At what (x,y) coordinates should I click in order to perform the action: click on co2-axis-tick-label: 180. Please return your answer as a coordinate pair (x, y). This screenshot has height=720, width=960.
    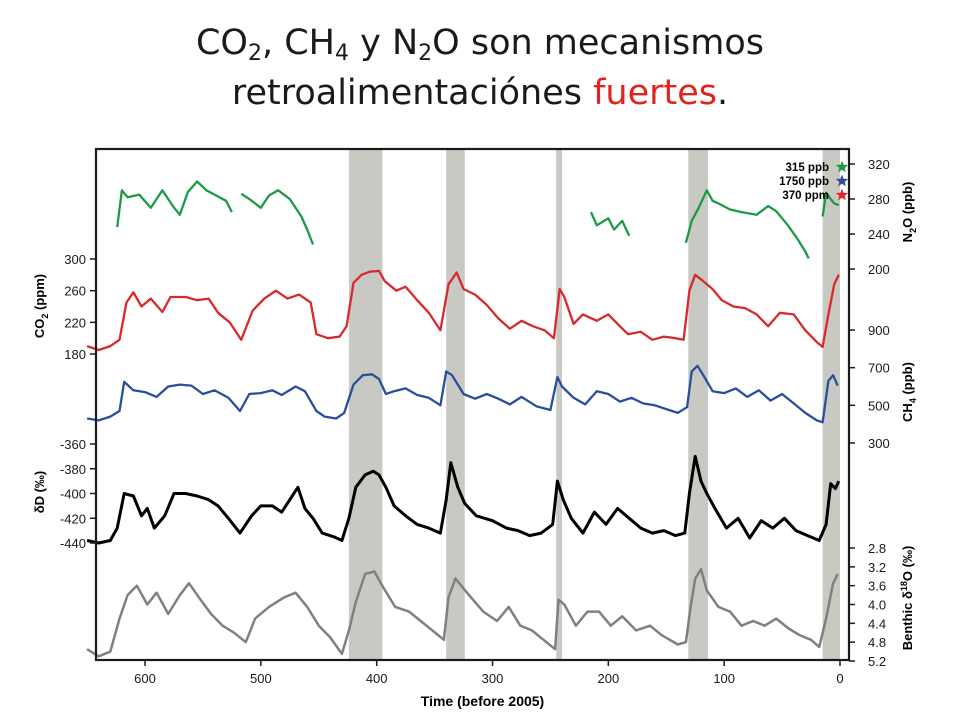
    Looking at the image, I should click on (75, 354).